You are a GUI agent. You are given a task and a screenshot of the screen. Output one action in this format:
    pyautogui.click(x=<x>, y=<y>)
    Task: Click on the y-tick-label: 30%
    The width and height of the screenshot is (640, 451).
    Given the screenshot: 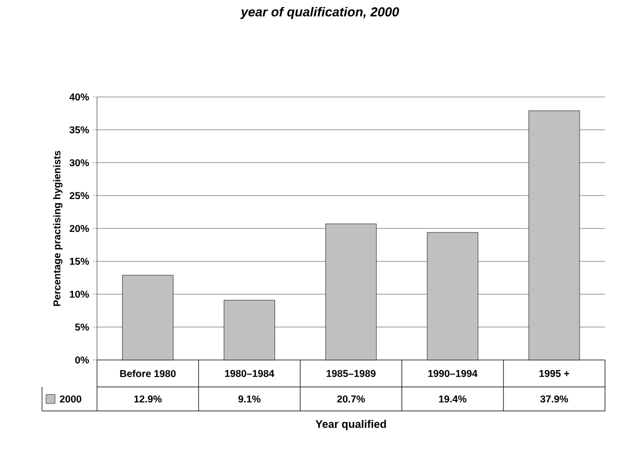 What is the action you would take?
    pyautogui.click(x=79, y=162)
    